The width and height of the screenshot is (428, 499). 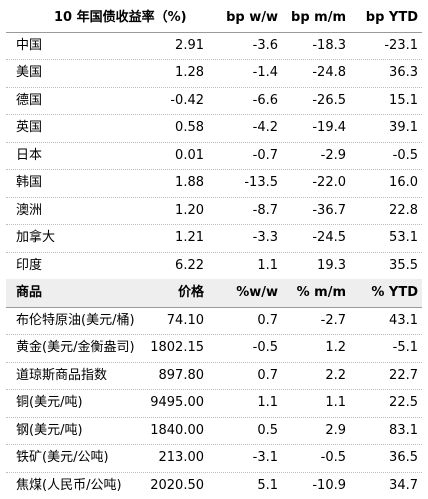 I want to click on bond-row: 印度 6.22 1.1 19.3 35.5, so click(x=214, y=266).